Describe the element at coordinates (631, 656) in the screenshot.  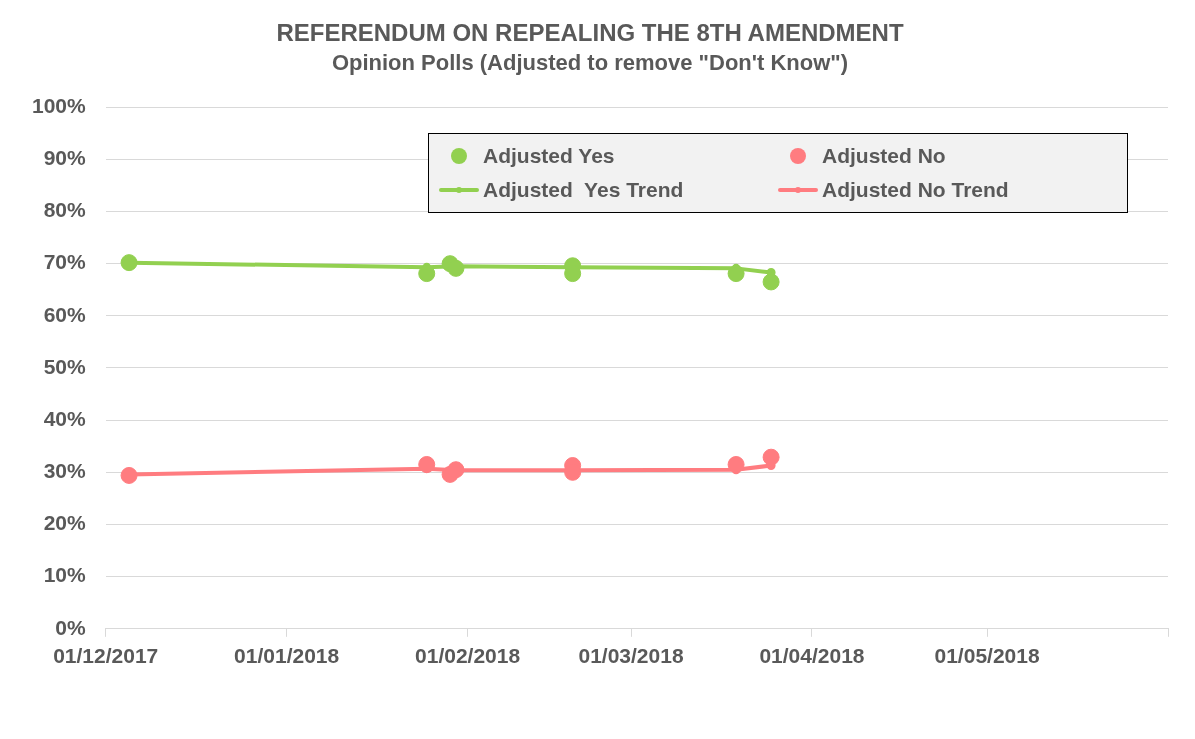
I see `x-tick-label: 01/03/2018` at that location.